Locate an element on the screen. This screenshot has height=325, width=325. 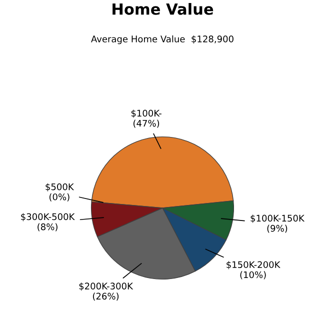
data-label: (10%) is located at coordinates (253, 275).